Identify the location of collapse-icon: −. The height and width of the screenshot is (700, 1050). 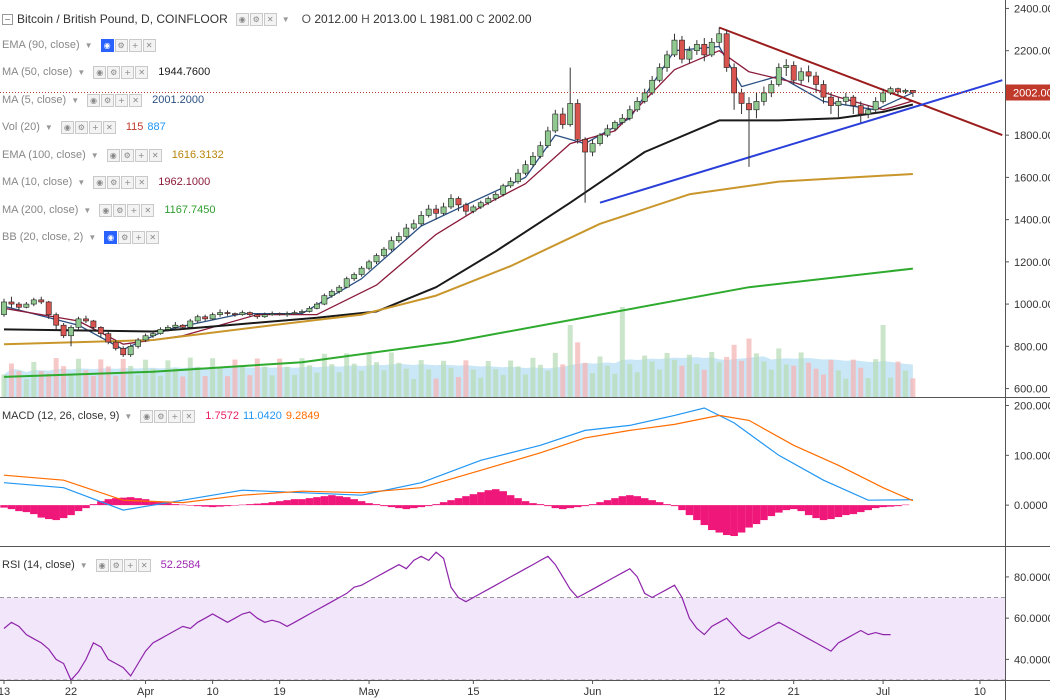
(7, 19).